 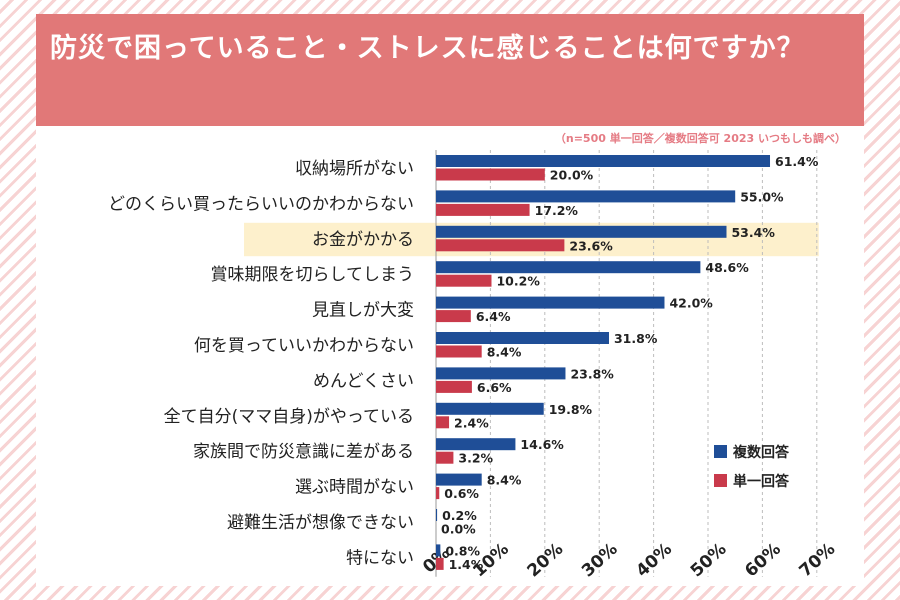 I want to click on category-label: 何を買っていいかわからない, so click(x=304, y=346).